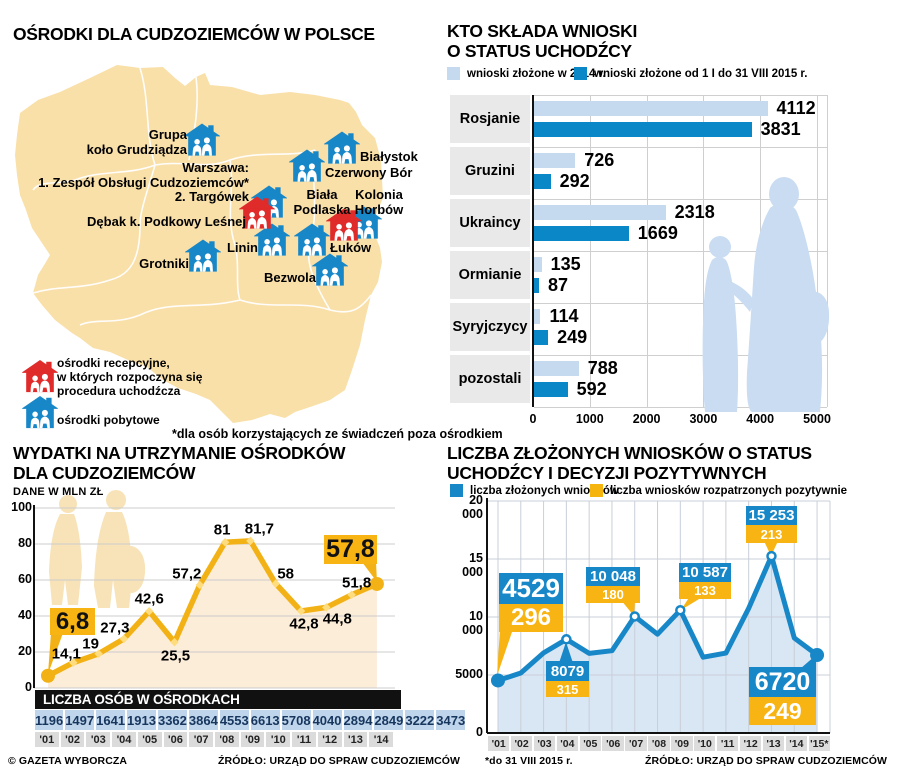 Image resolution: width=900 pixels, height=770 pixels. What do you see at coordinates (72, 621) in the screenshot?
I see `spending-callout-'01: 6,8` at bounding box center [72, 621].